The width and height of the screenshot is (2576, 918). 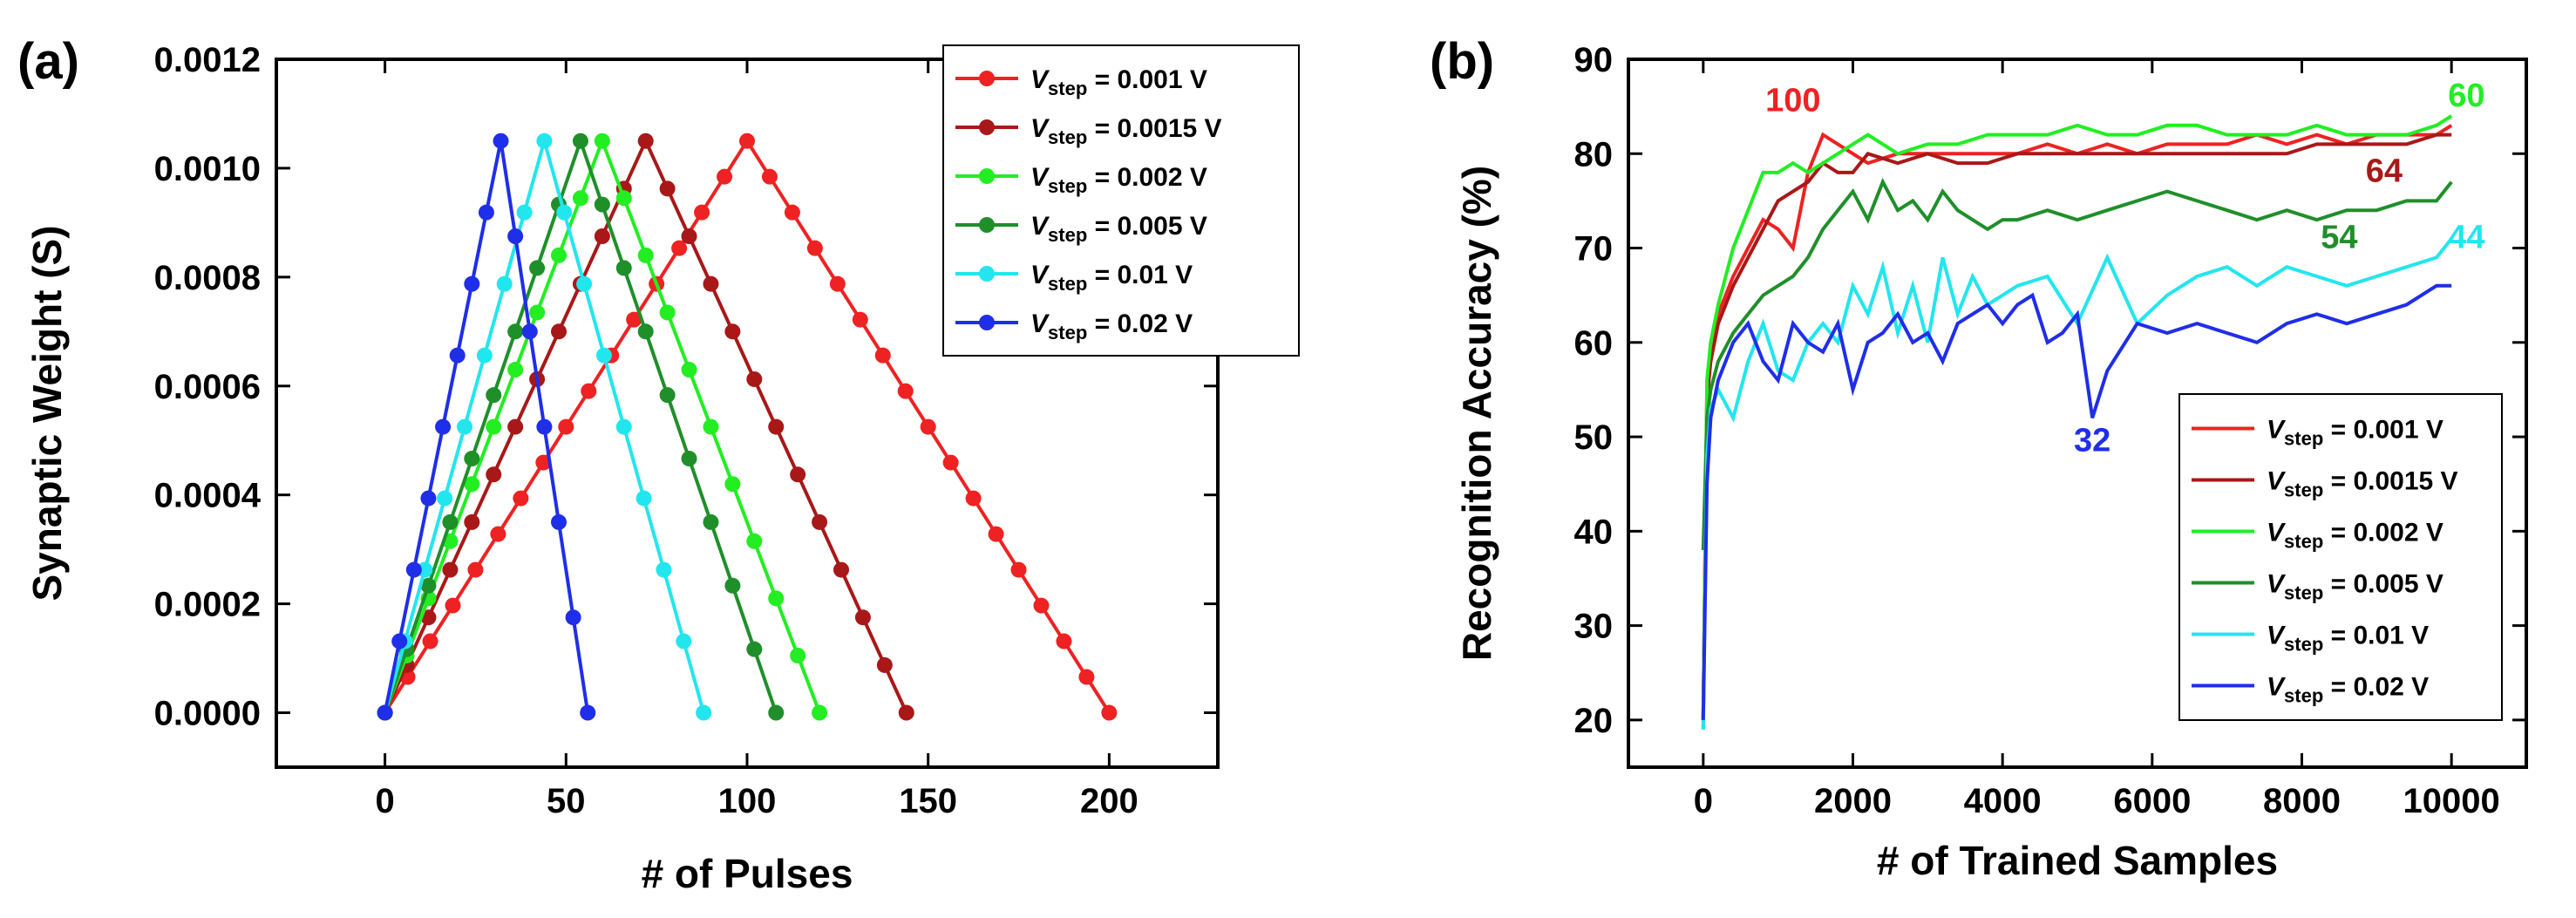 I want to click on panel-a-x-tick-label: 150, so click(x=928, y=801).